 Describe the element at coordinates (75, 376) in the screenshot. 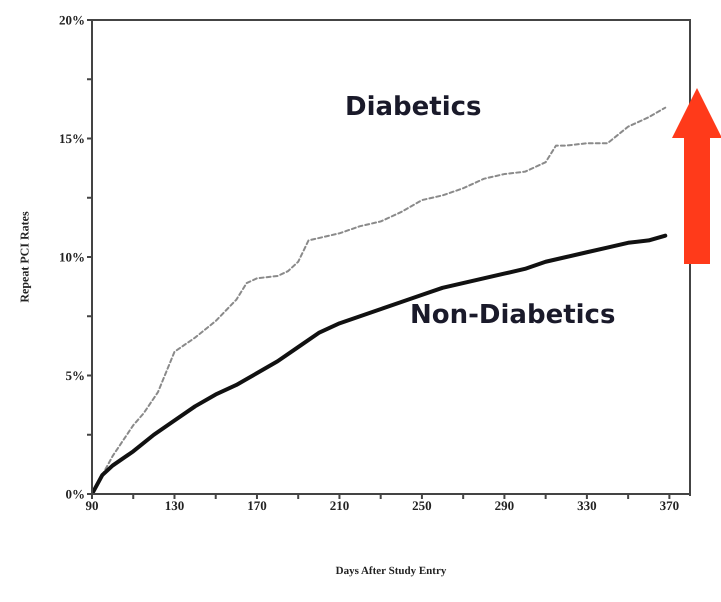

I see `y-tick-label: 5%` at that location.